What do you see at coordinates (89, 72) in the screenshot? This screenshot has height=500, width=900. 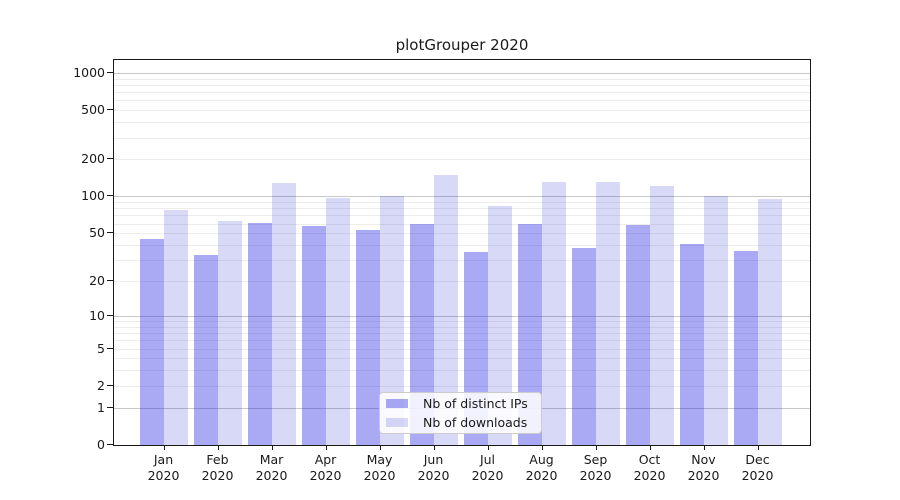 I see `y-tick-label: 1000` at bounding box center [89, 72].